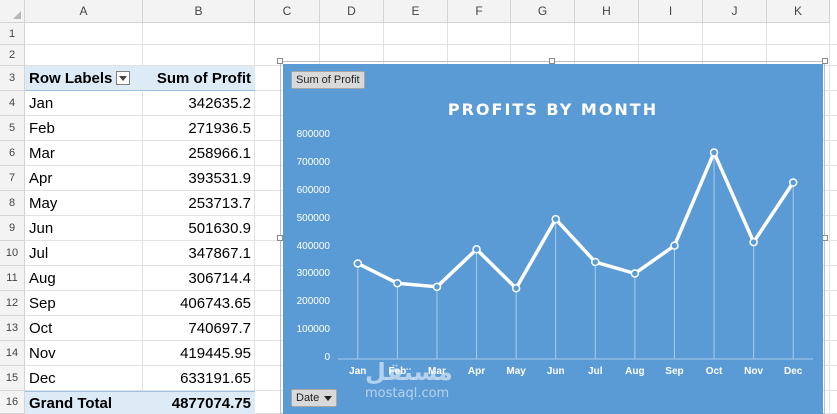 Image resolution: width=837 pixels, height=414 pixels. I want to click on pivot-row-value: 633191.65, so click(199, 378).